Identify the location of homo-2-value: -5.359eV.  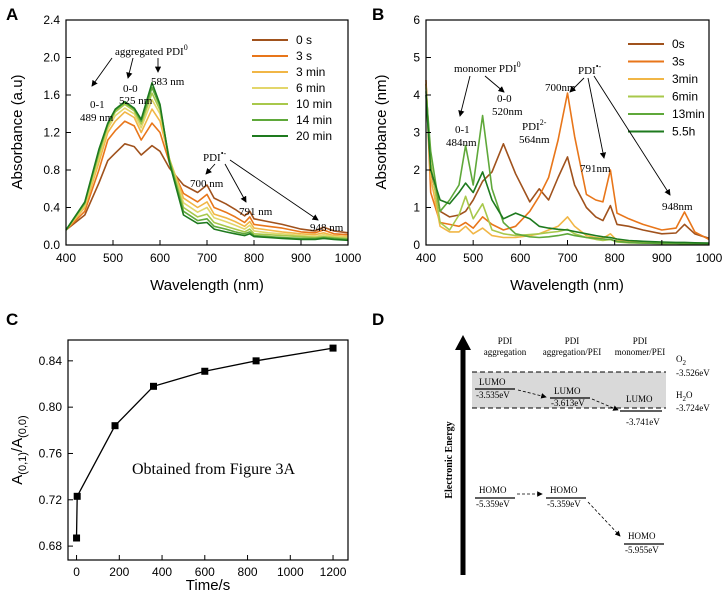
(564, 504).